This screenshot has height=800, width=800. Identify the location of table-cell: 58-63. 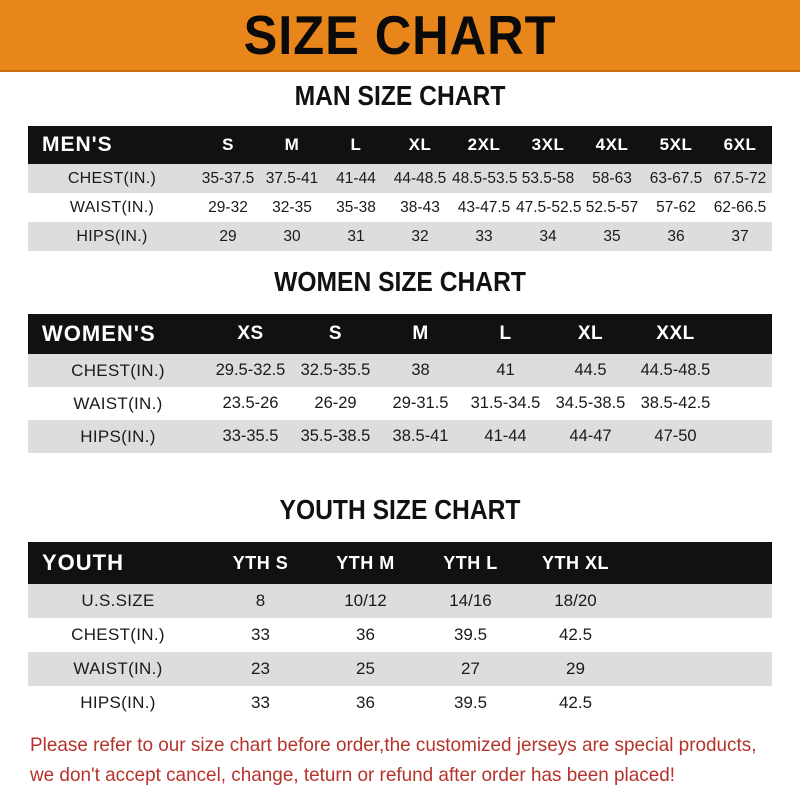
(612, 178).